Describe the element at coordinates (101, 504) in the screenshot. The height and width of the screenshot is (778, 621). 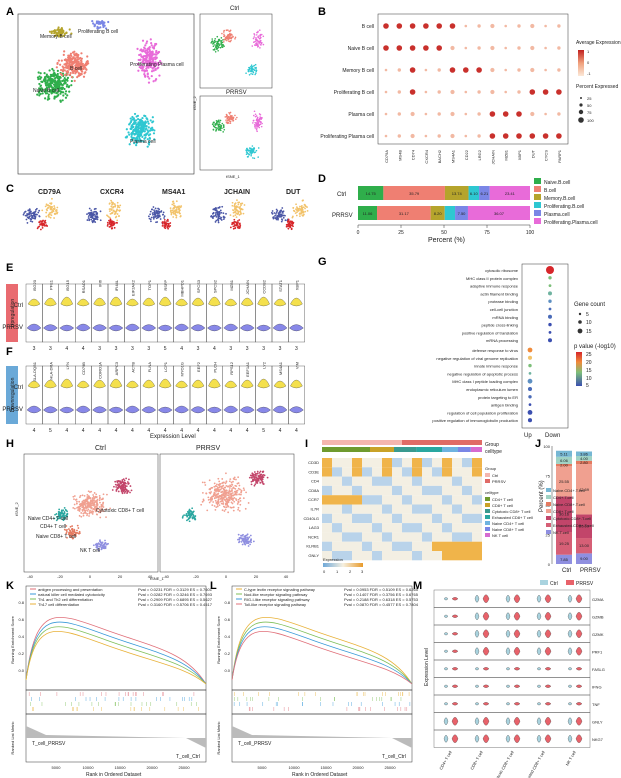
I see `h-ctrl-cd8` at that location.